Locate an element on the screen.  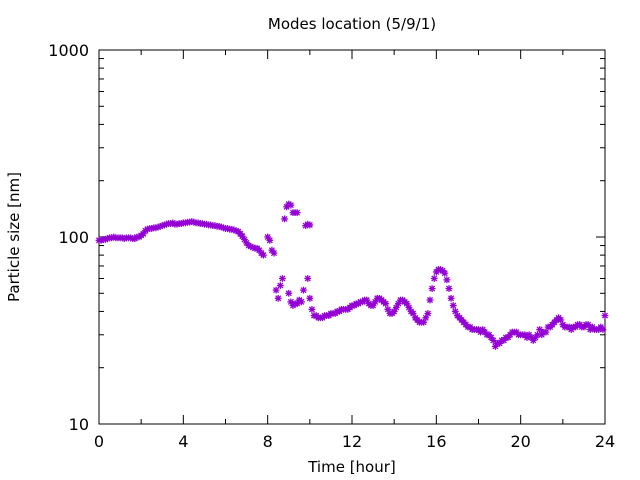
y-tick-label: 10 is located at coordinates (79, 424).